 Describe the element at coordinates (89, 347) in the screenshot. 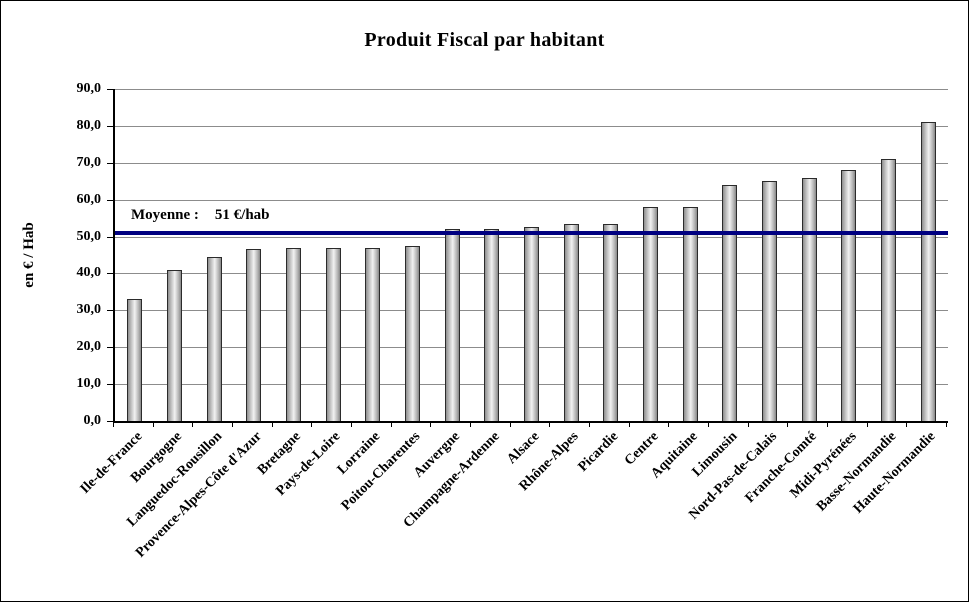

I see `y-tick-label: 20,0` at that location.